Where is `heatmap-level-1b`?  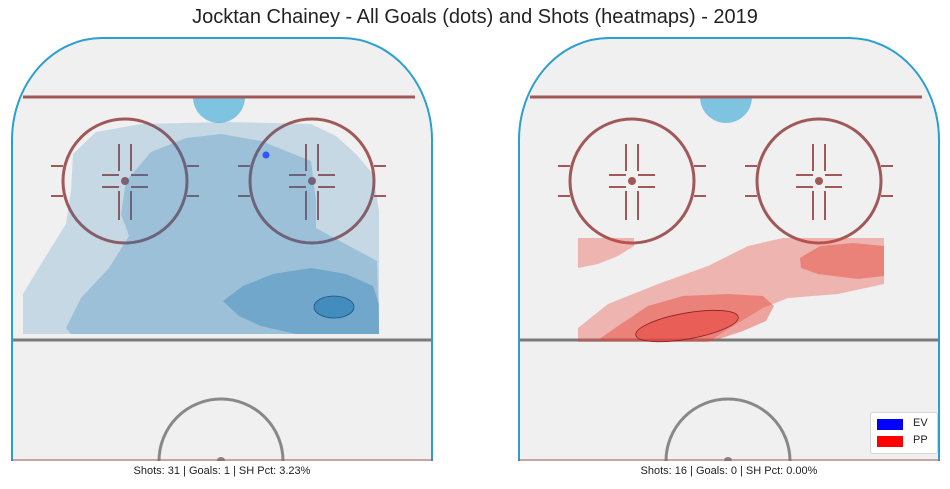
heatmap-level-1b is located at coordinates (731, 290).